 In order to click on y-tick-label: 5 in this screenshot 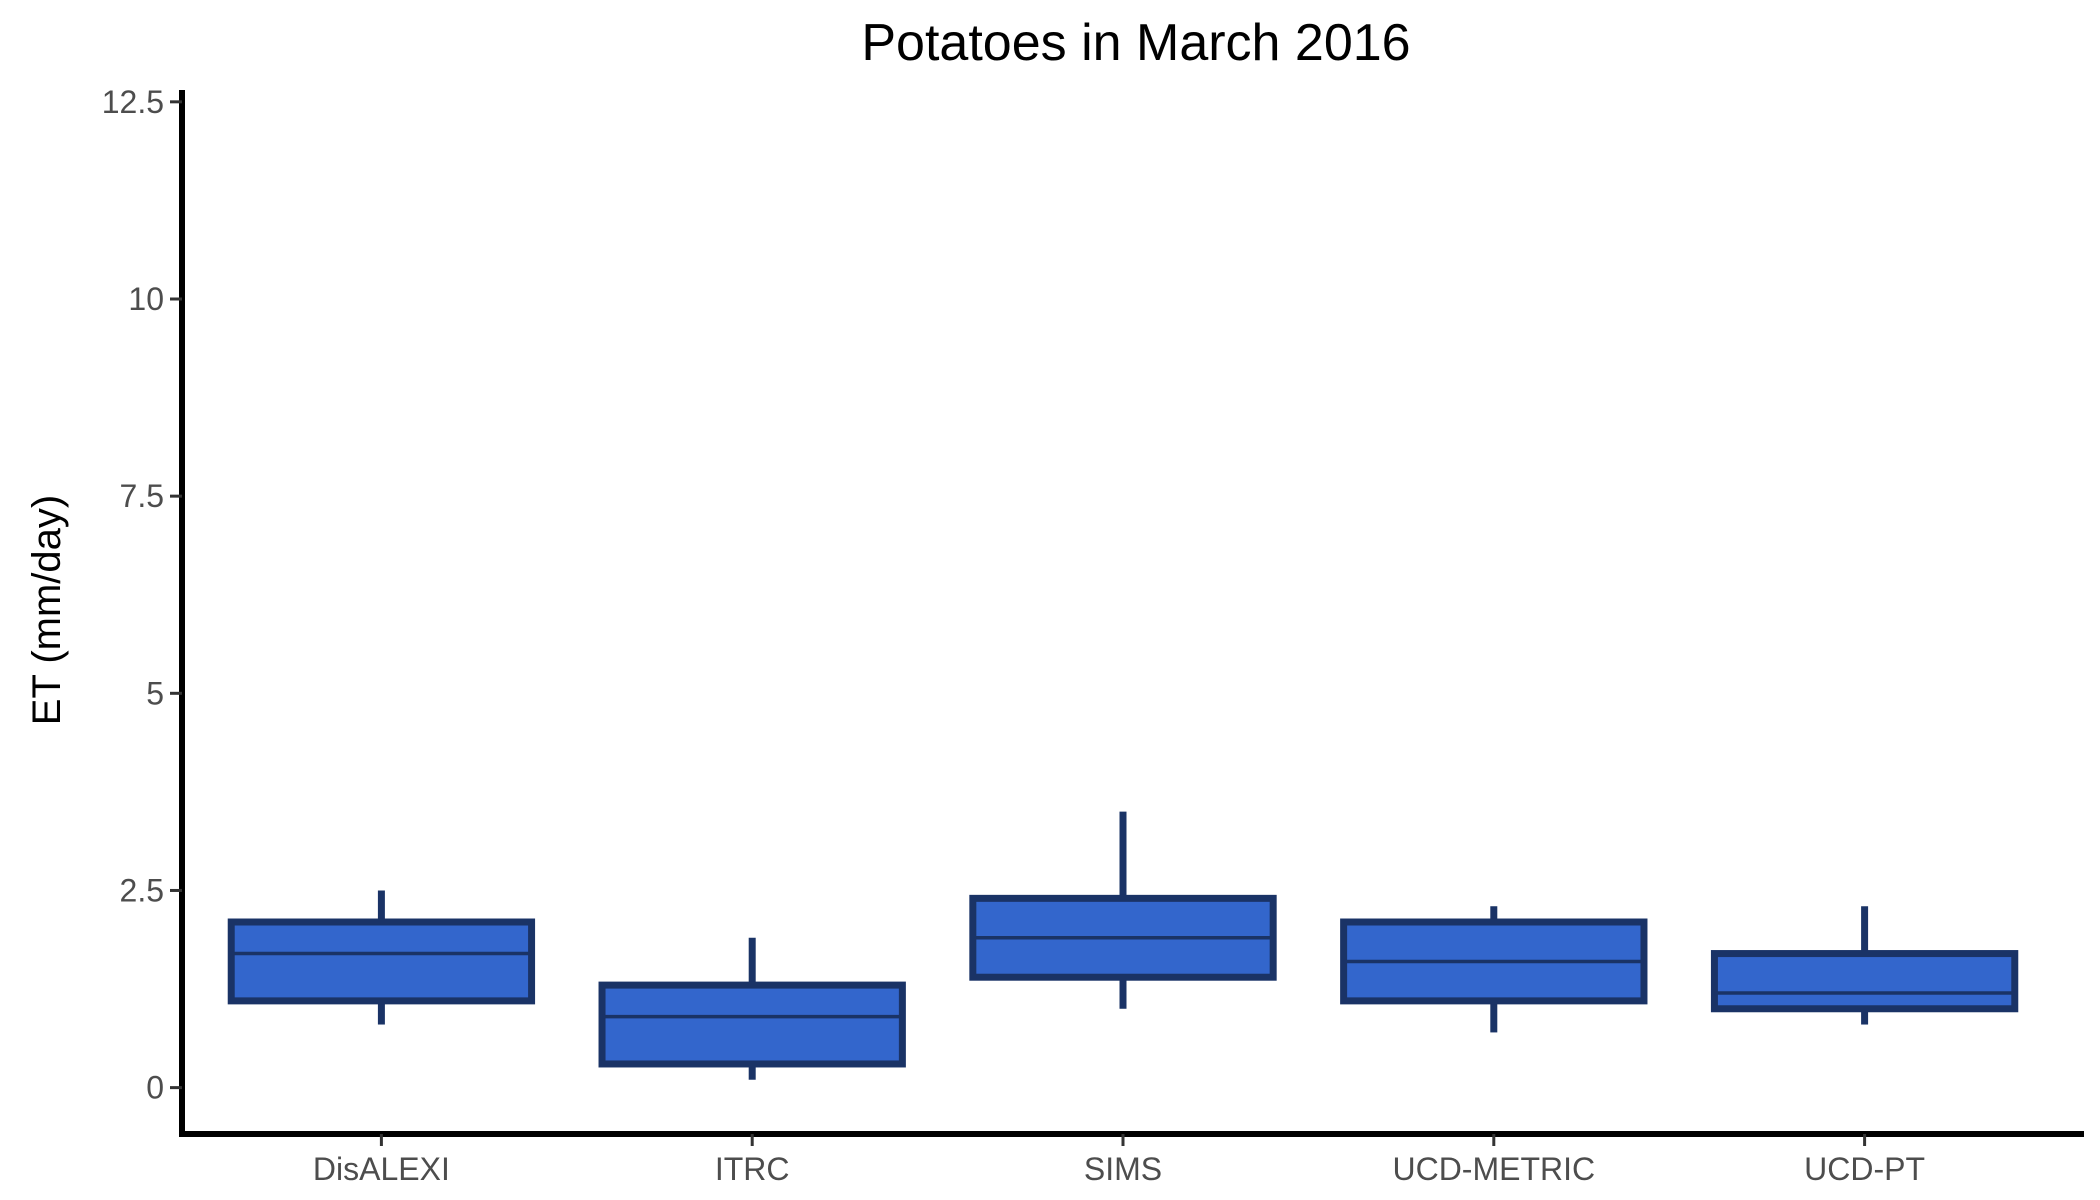, I will do `click(155, 693)`.